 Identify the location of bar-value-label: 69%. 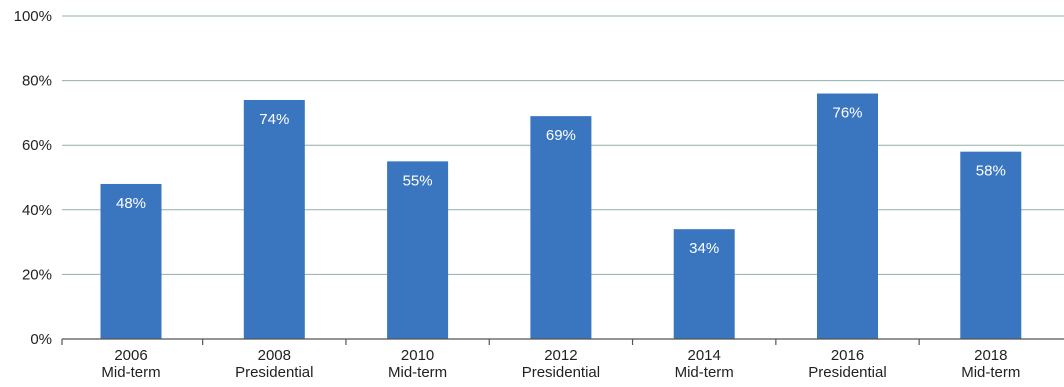
(561, 135).